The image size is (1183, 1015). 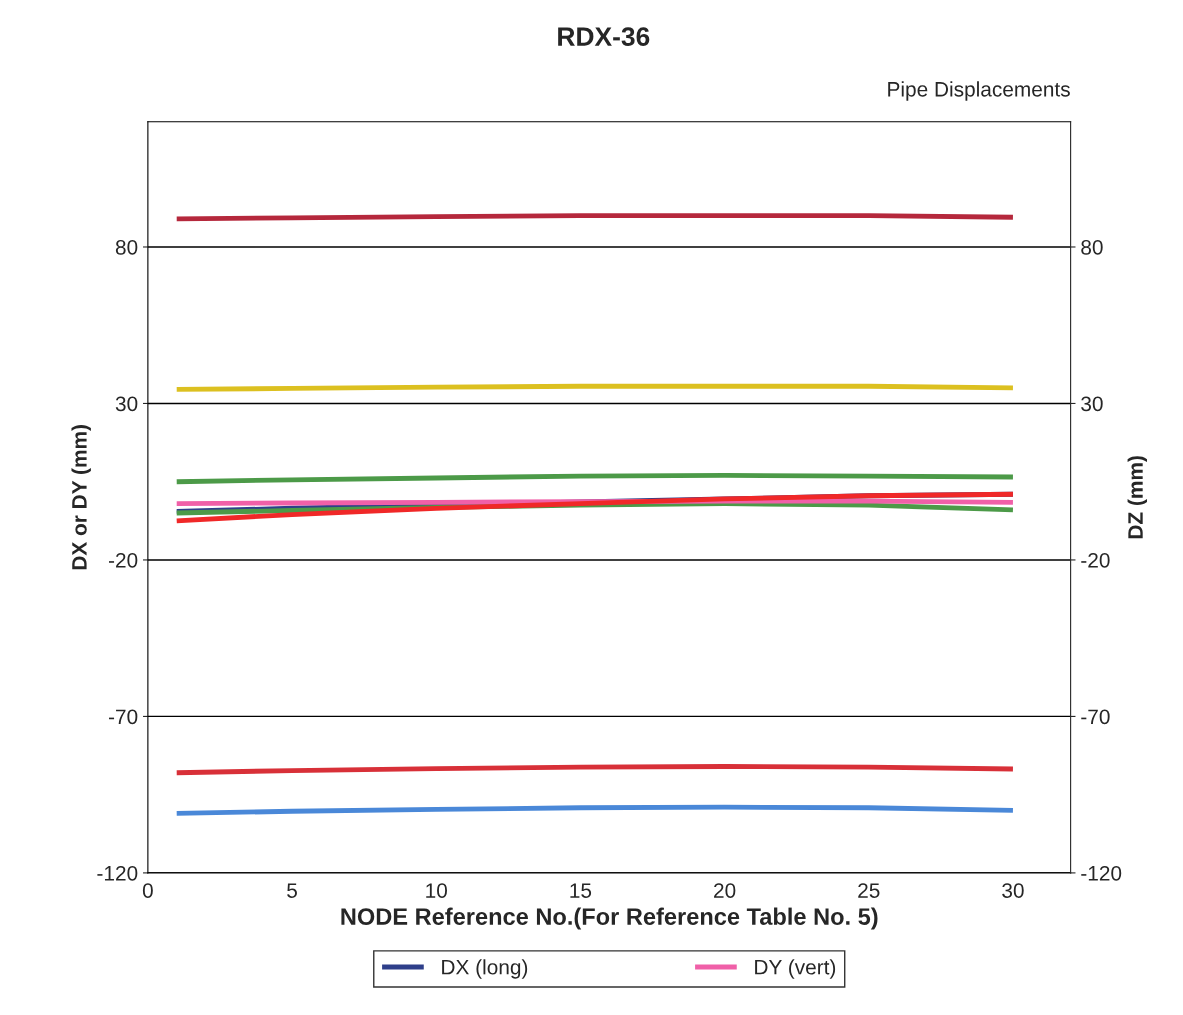 I want to click on x-tick-label: 20, so click(x=725, y=890).